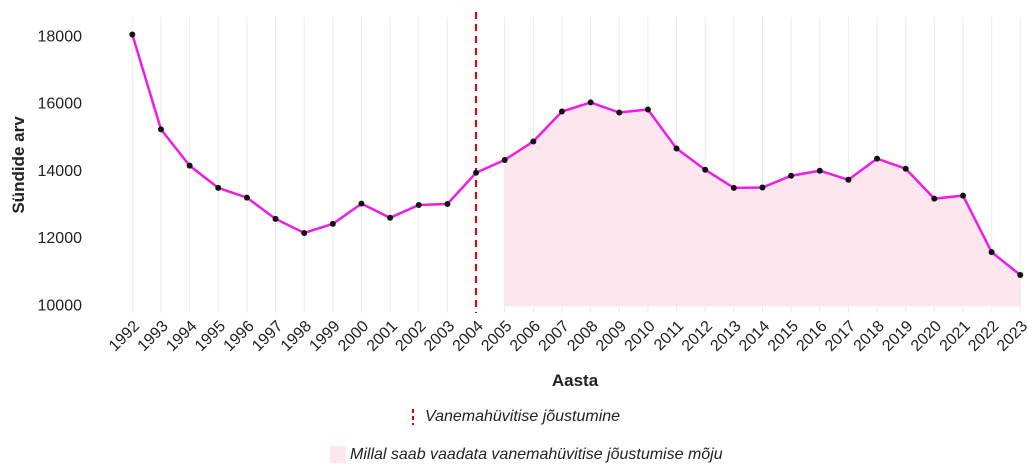  I want to click on x-tick-label: 2003, so click(439, 336).